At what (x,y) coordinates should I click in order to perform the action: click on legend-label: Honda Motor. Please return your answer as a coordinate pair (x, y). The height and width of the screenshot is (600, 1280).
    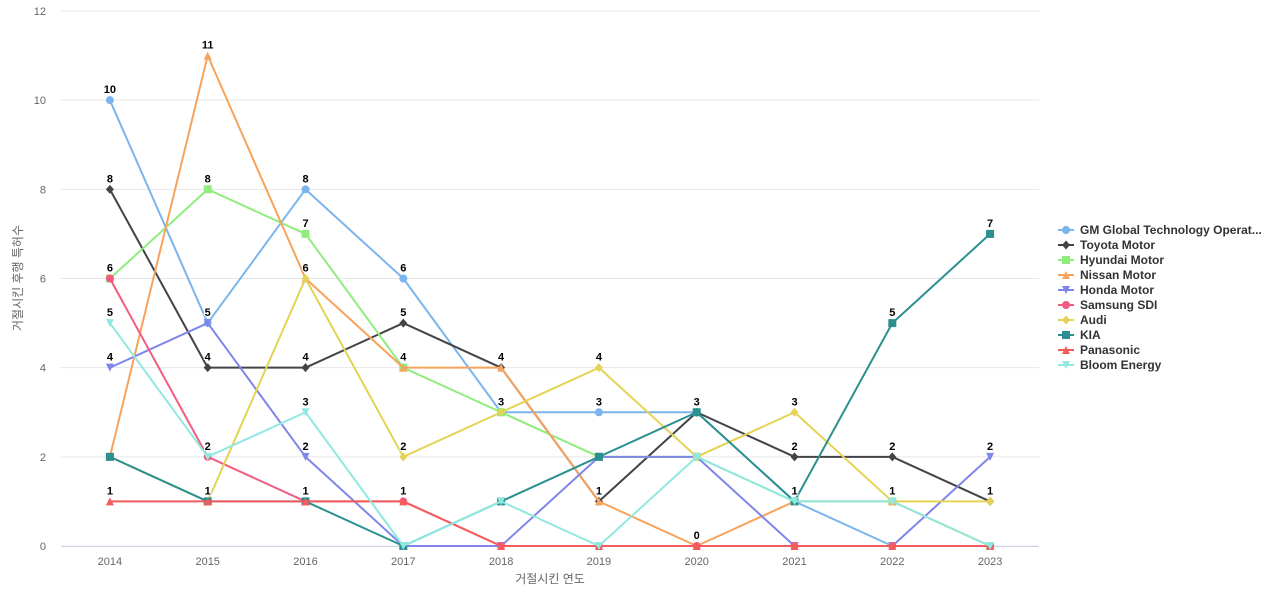
    Looking at the image, I should click on (1117, 289).